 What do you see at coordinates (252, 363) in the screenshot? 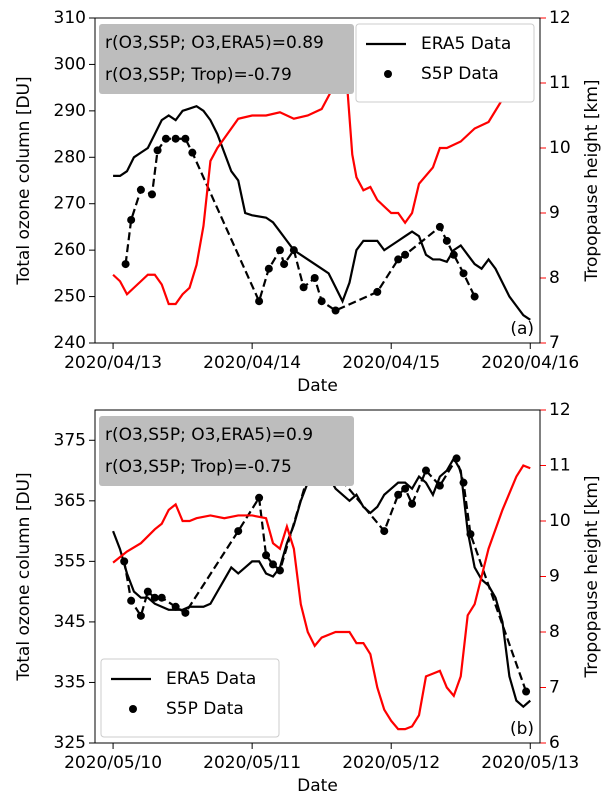
I see `x-tick-label: 2020/04/14` at bounding box center [252, 363].